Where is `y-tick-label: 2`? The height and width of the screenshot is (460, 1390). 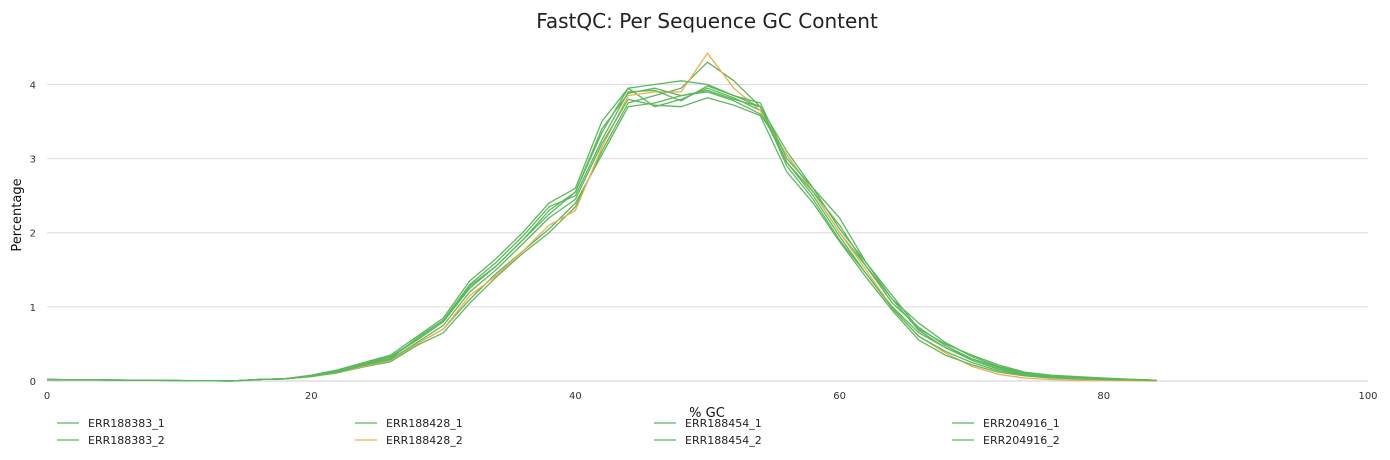 y-tick-label: 2 is located at coordinates (33, 234).